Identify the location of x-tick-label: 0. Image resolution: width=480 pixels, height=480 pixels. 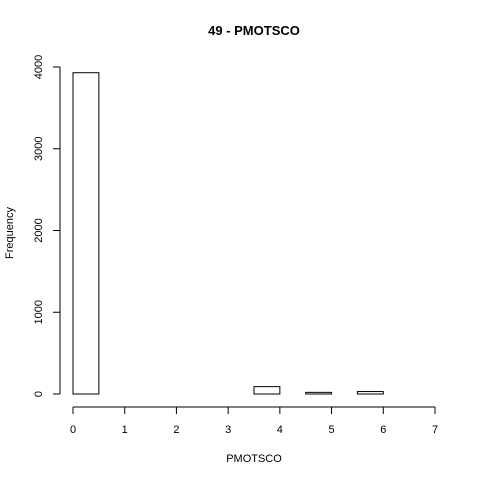
(73, 430).